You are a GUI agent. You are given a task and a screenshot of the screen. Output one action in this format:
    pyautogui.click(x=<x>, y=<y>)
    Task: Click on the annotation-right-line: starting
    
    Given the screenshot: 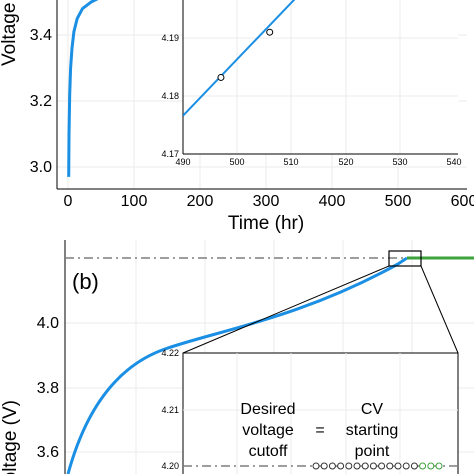 What is the action you would take?
    pyautogui.click(x=372, y=430)
    